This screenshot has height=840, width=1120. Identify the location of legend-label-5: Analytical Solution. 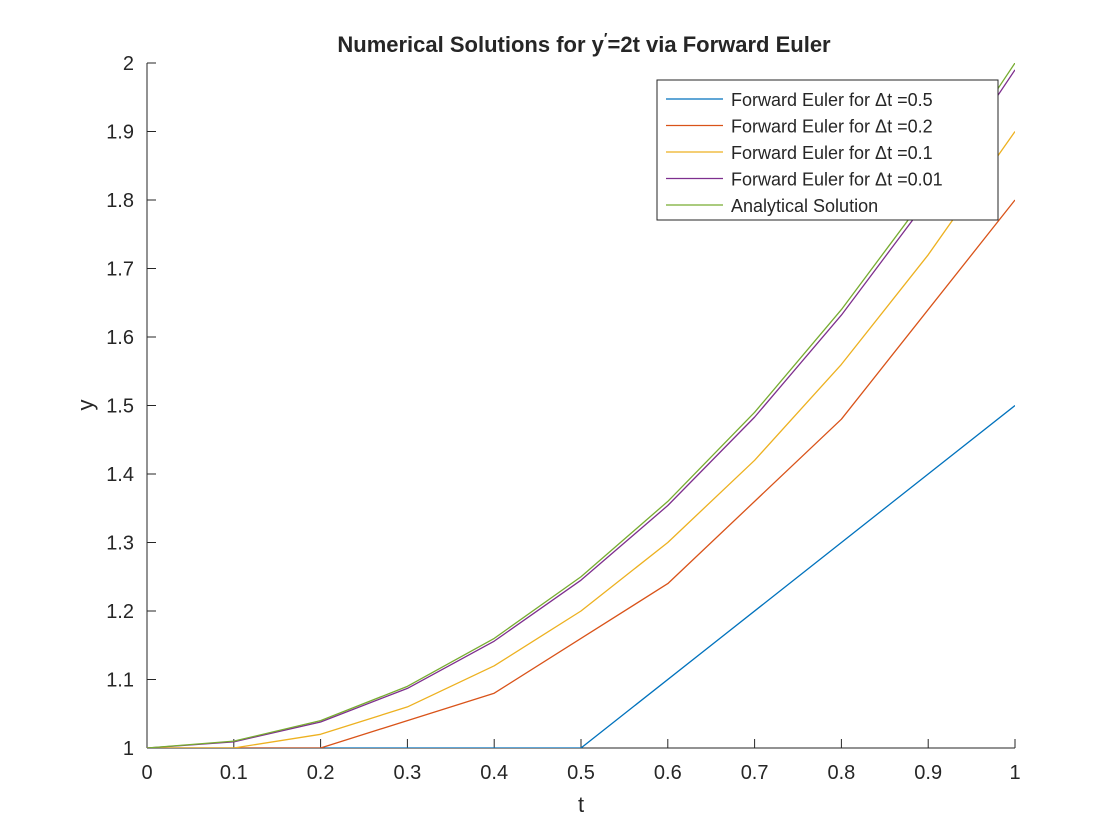
(804, 206).